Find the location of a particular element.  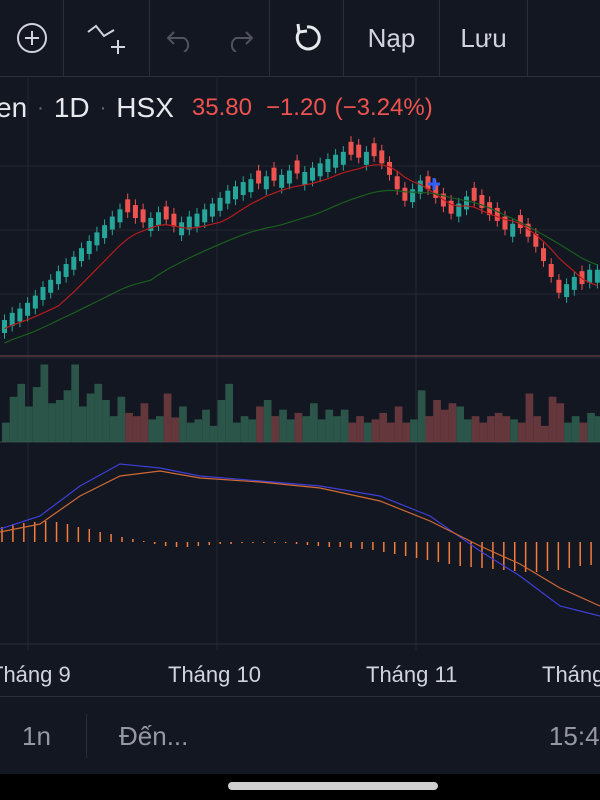

chart-toolbar: Nạp Lưu is located at coordinates (300, 38).